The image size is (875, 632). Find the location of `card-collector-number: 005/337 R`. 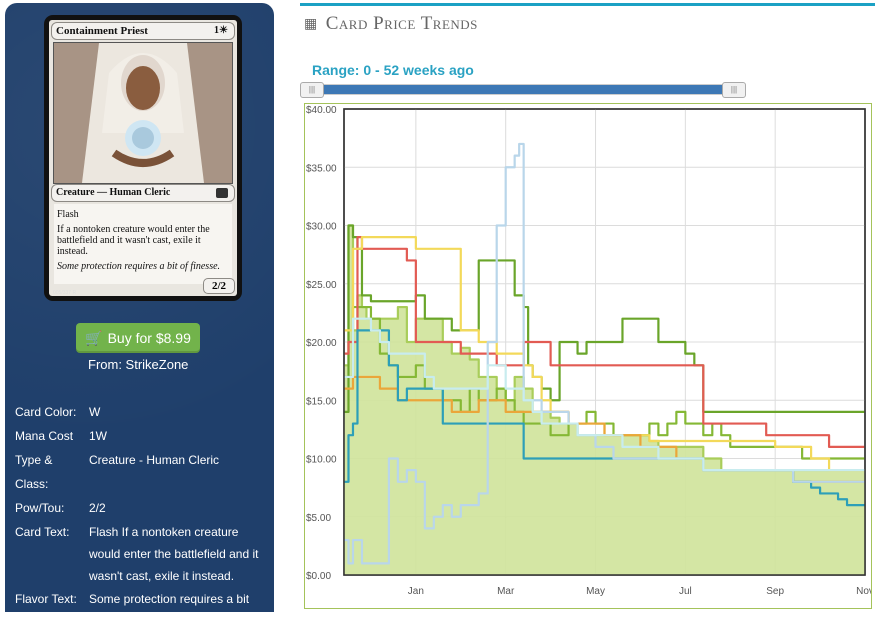

card-collector-number: 005/337 R is located at coordinates (65, 293).